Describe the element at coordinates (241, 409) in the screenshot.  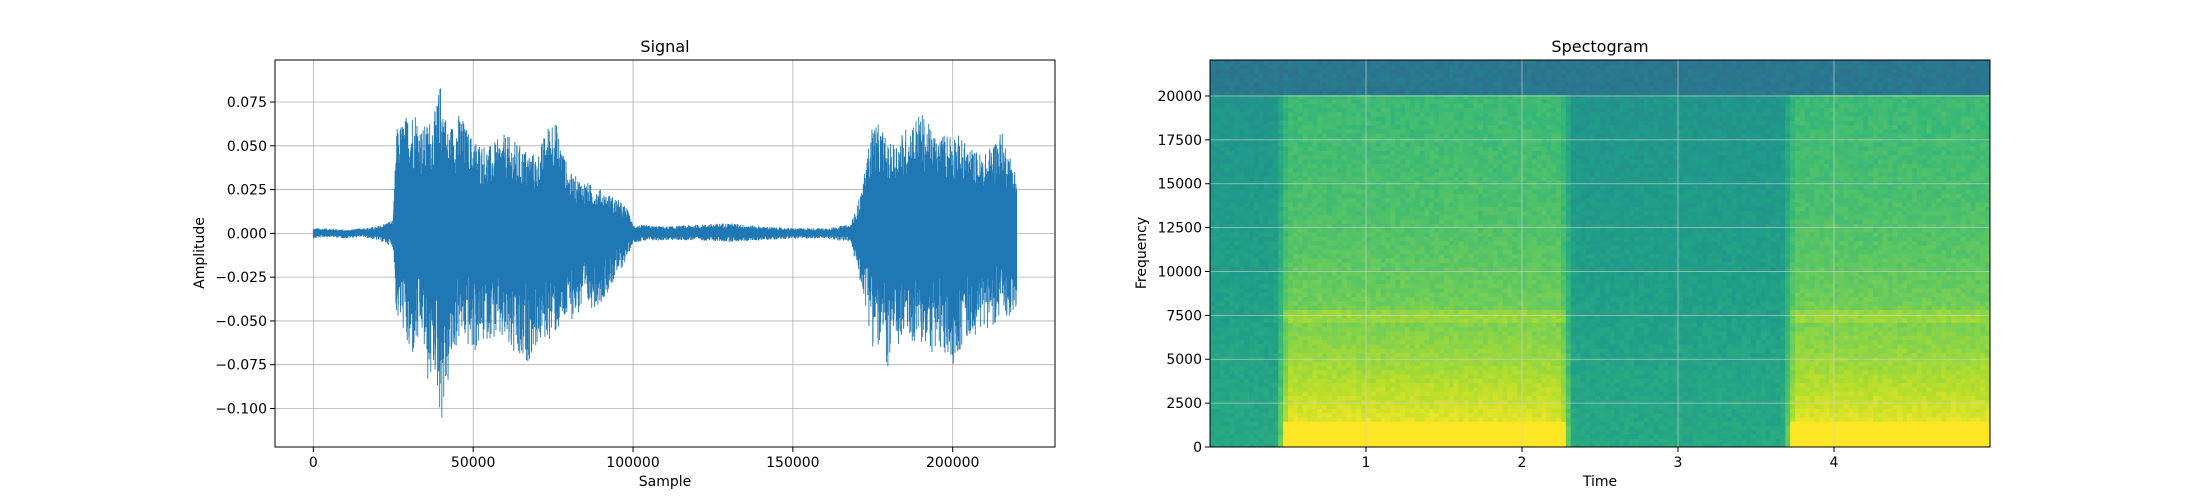
I see `signal-y-tick-label: −0.100` at that location.